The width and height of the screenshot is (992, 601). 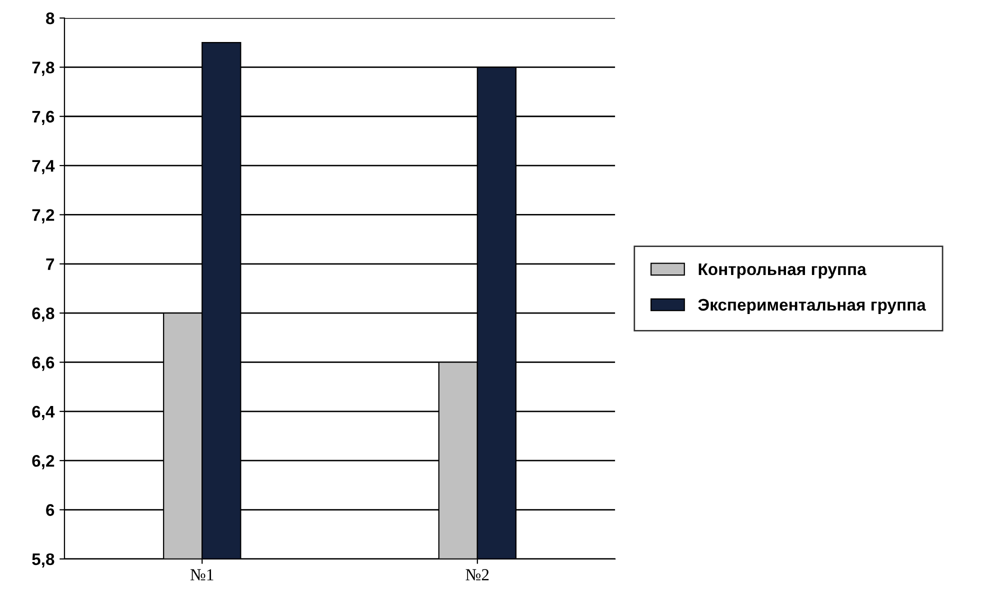 I want to click on x-tick-label: №1, so click(x=202, y=574).